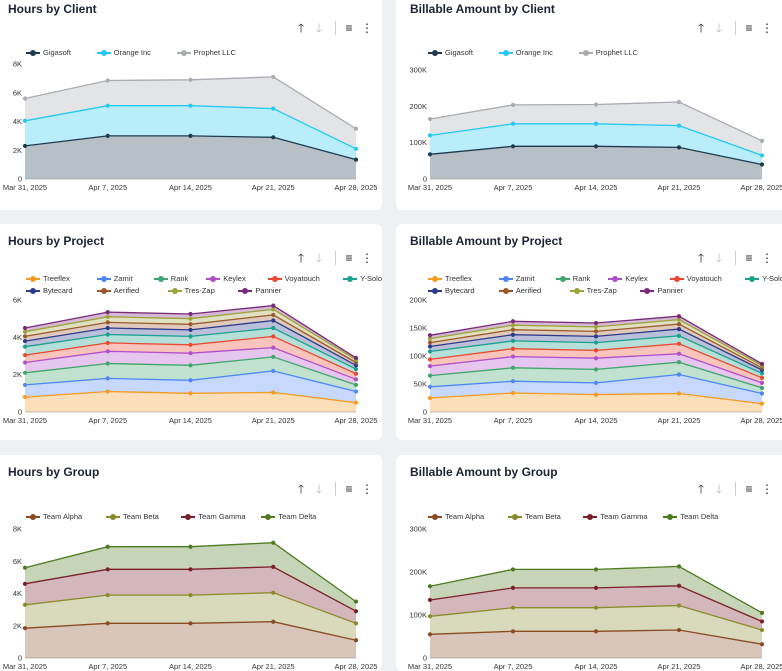 This screenshot has height=671, width=782. What do you see at coordinates (54, 516) in the screenshot?
I see `legend-item: Team Alpha` at bounding box center [54, 516].